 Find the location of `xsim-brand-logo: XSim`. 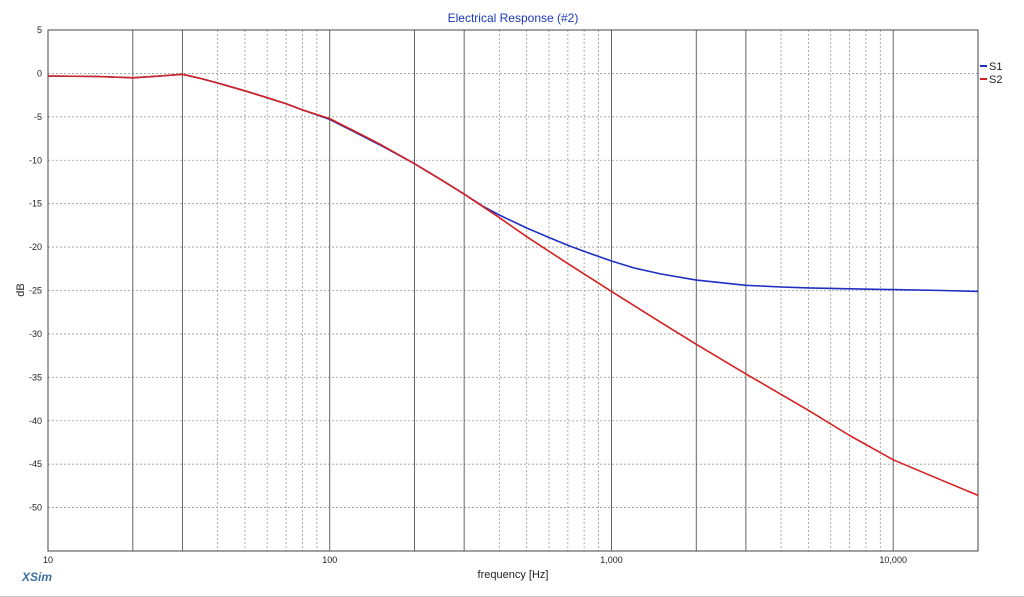

xsim-brand-logo: XSim is located at coordinates (36, 577).